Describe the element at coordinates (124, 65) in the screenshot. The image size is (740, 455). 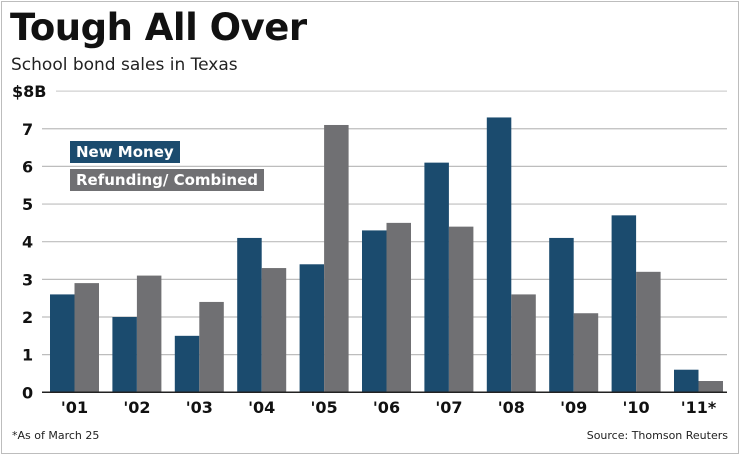
I see `chart-subtitle: School bond sales in Texas` at that location.